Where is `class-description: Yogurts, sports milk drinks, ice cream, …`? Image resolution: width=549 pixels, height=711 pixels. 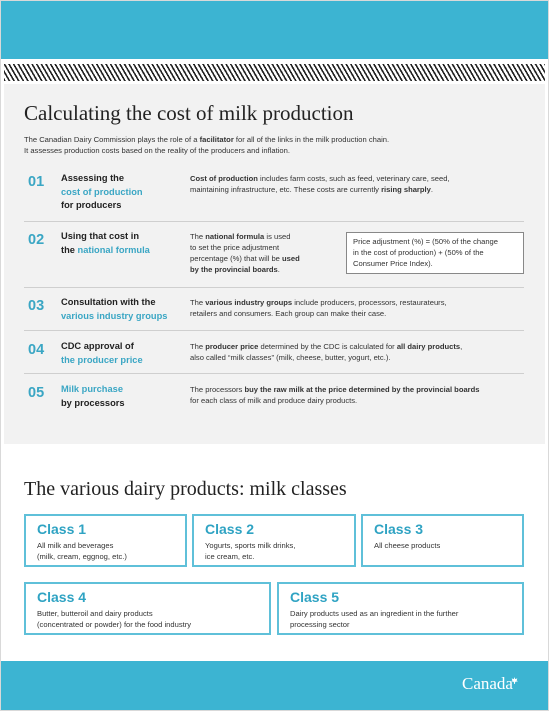 class-description: Yogurts, sports milk drinks, ice cream, … is located at coordinates (250, 551).